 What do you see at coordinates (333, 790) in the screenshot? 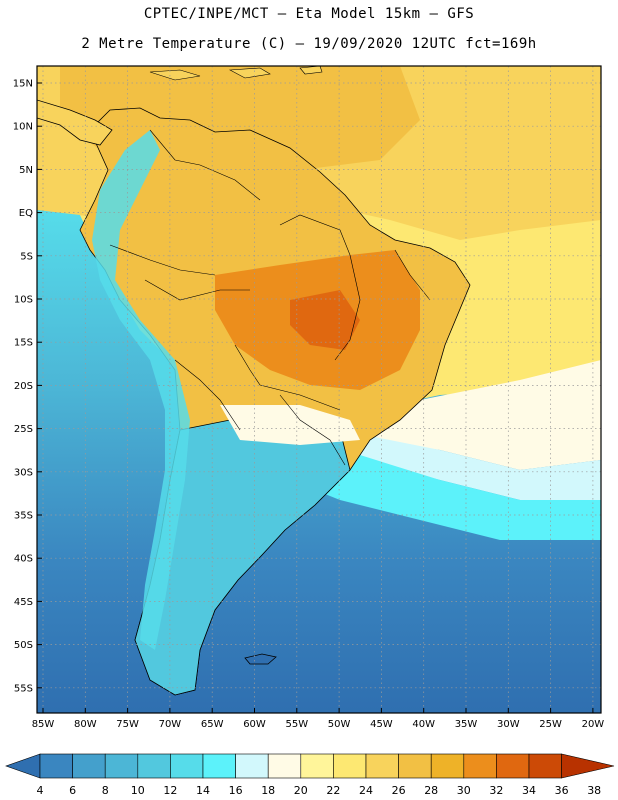
I see `colorbar-label: 22` at bounding box center [333, 790].